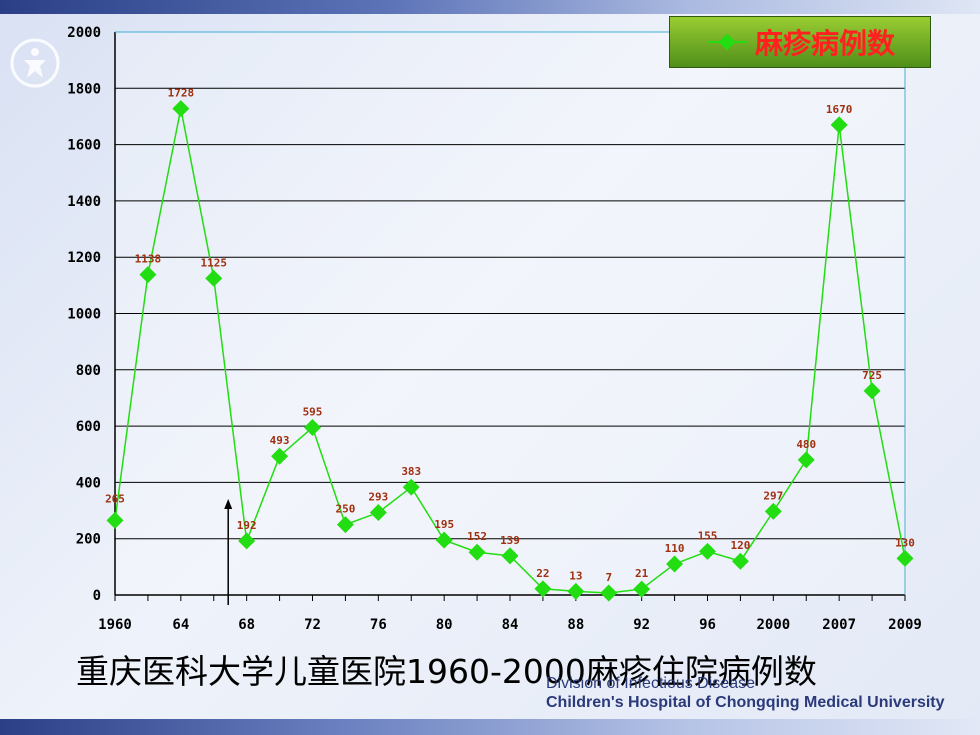 This screenshot has width=980, height=735. What do you see at coordinates (446, 671) in the screenshot?
I see `chart-caption: 重庆医科大学儿童医院1960-2000麻疹住院病例数` at bounding box center [446, 671].